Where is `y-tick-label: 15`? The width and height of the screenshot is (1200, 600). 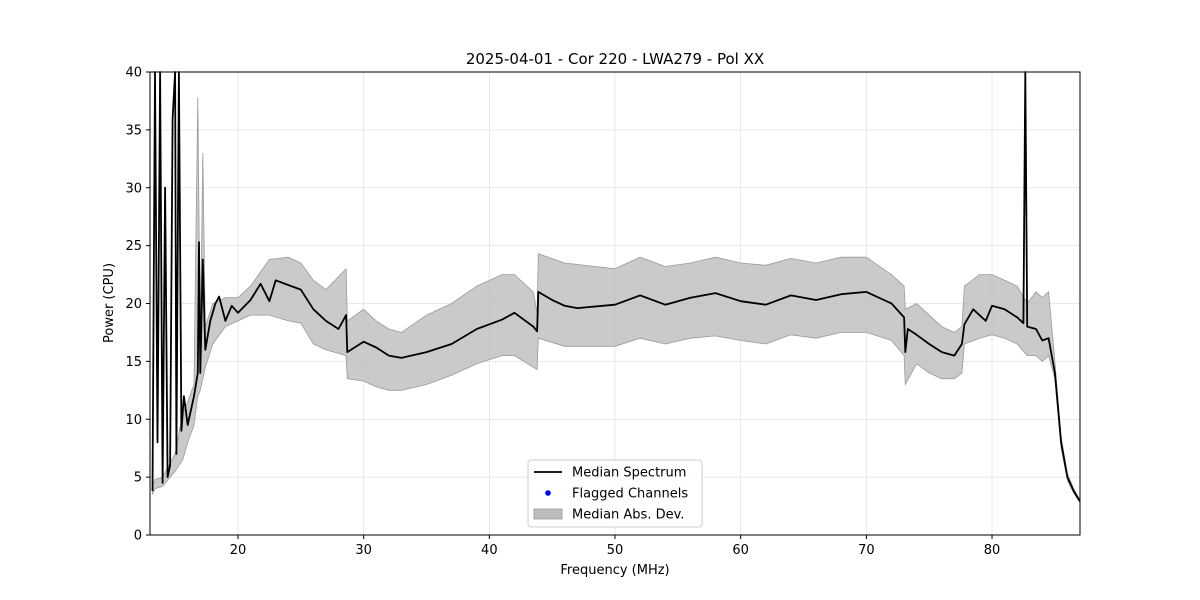
y-tick-label: 15 is located at coordinates (133, 362).